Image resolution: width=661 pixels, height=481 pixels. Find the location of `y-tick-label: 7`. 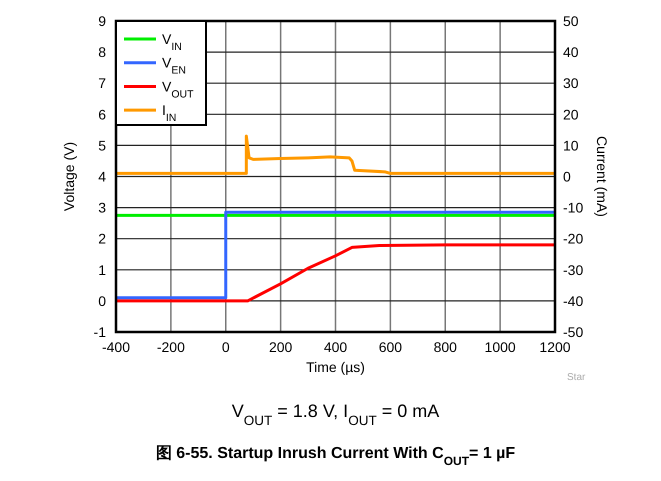

y-tick-label: 7 is located at coordinates (102, 83).